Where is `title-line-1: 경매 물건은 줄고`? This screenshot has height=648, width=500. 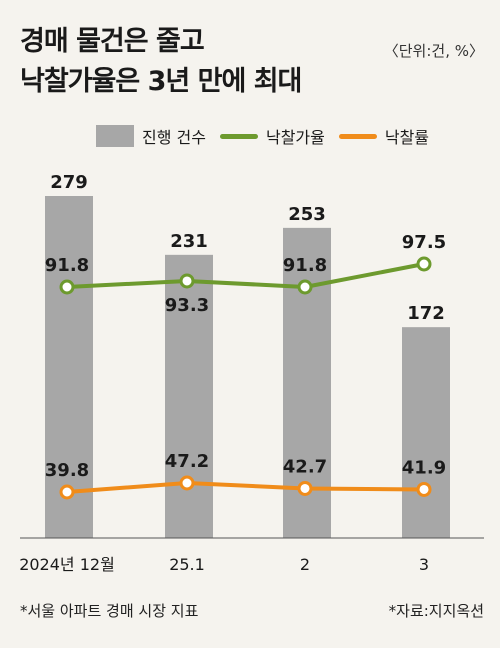
title-line-1: 경매 물건은 줄고 is located at coordinates (112, 41).